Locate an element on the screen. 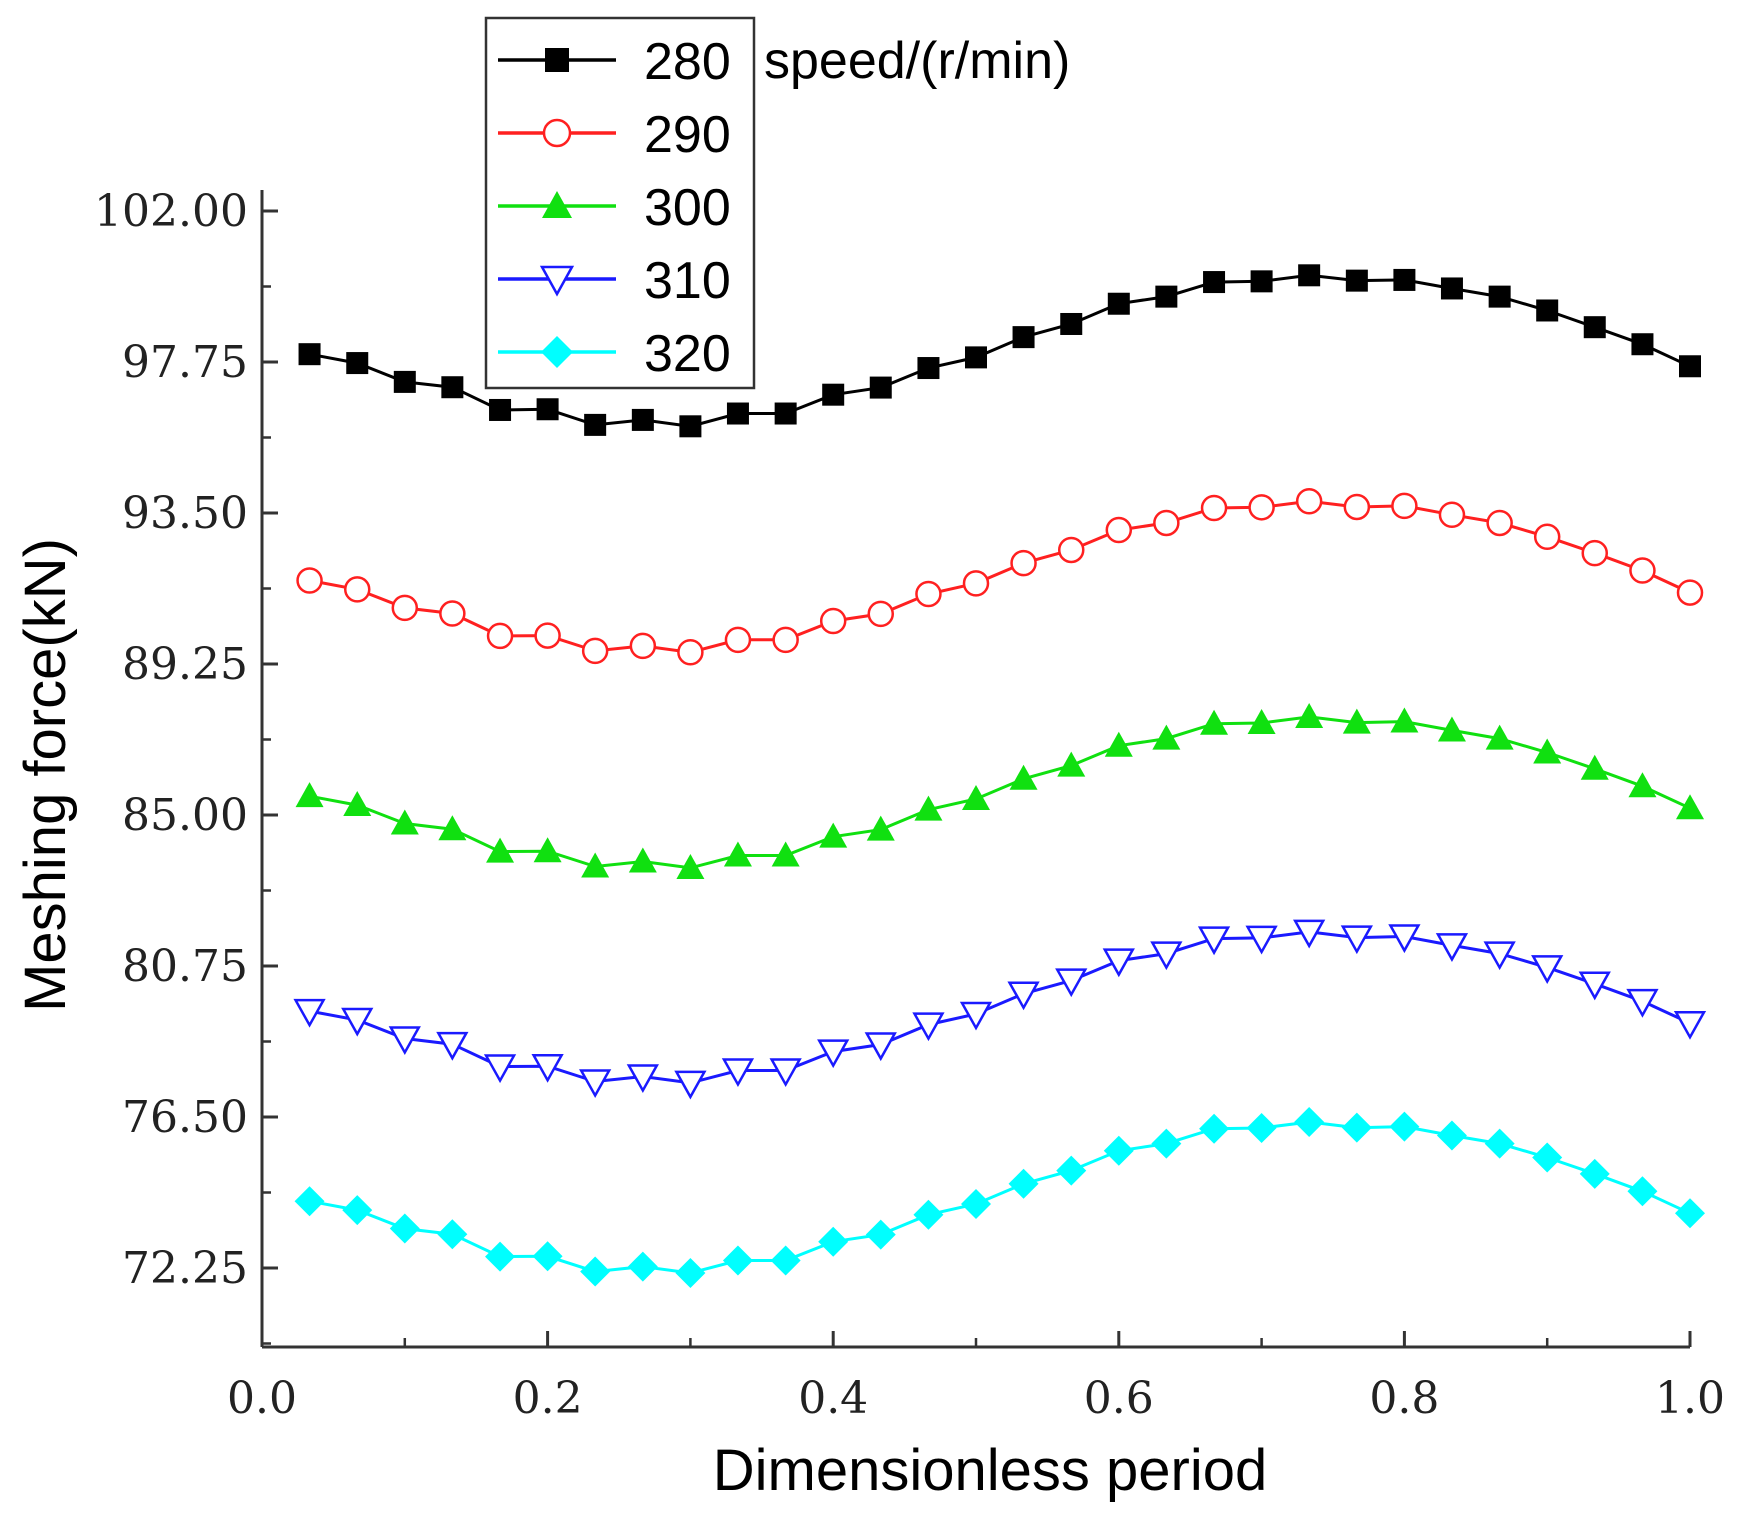 The width and height of the screenshot is (1746, 1519). legend-label-300: 300 is located at coordinates (687, 208).